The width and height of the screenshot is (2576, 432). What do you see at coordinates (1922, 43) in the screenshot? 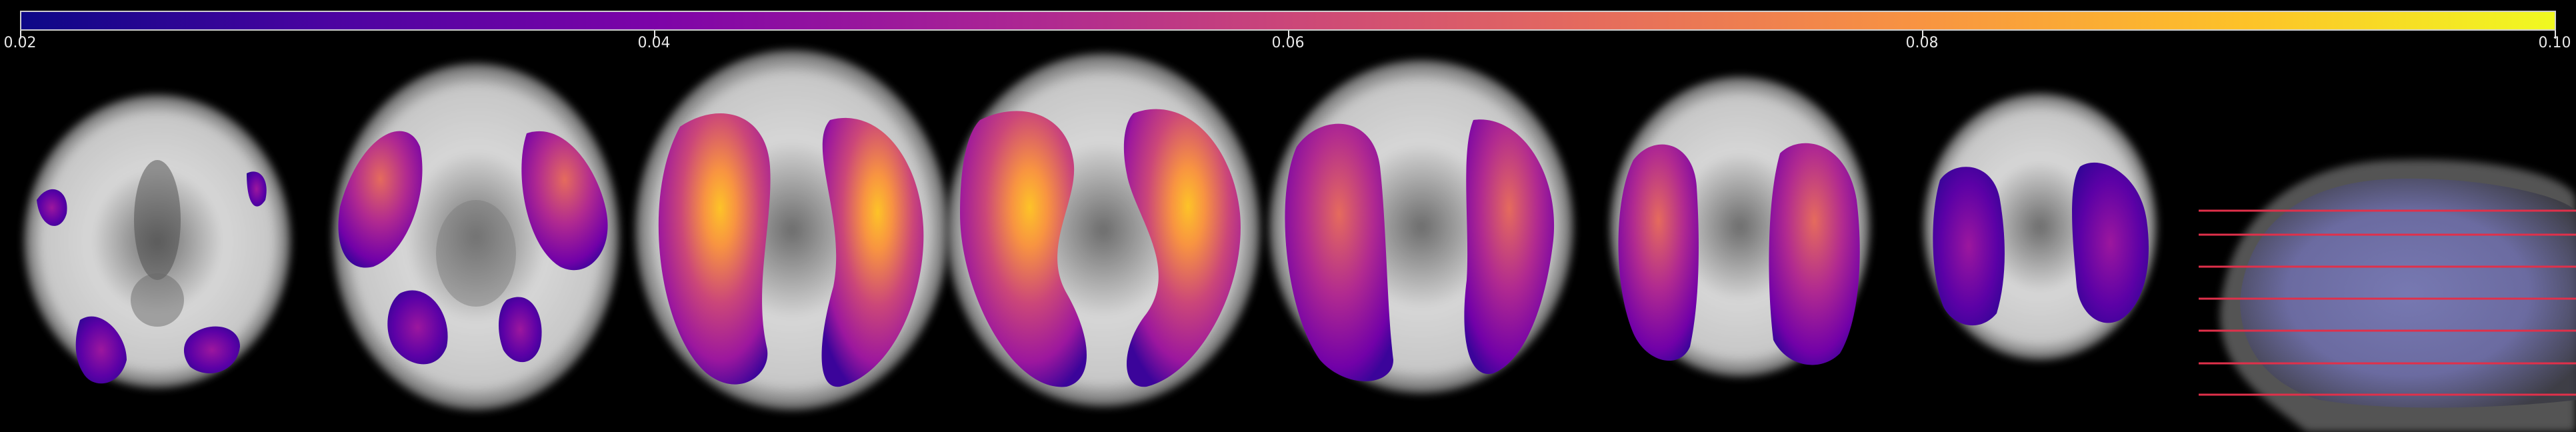
I see `colorbar-label-0.08: 0.08` at bounding box center [1922, 43].